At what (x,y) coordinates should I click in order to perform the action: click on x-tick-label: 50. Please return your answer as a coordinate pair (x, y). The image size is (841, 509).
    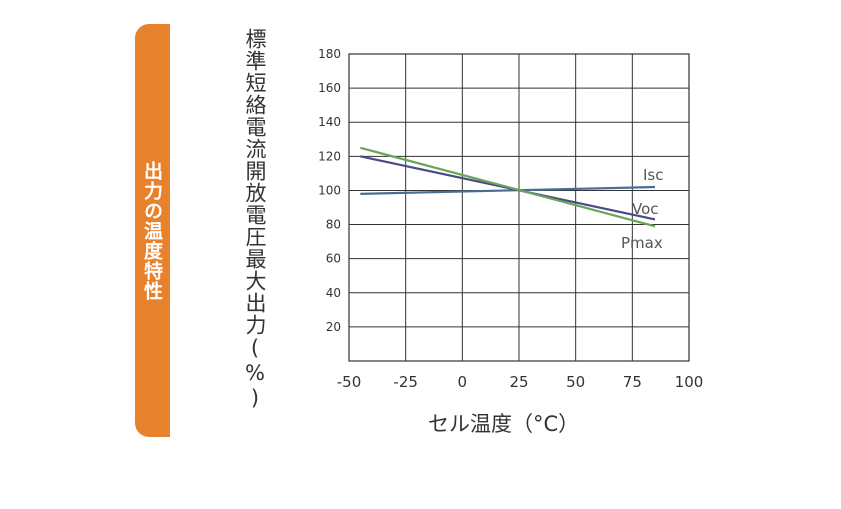
    Looking at the image, I should click on (575, 382).